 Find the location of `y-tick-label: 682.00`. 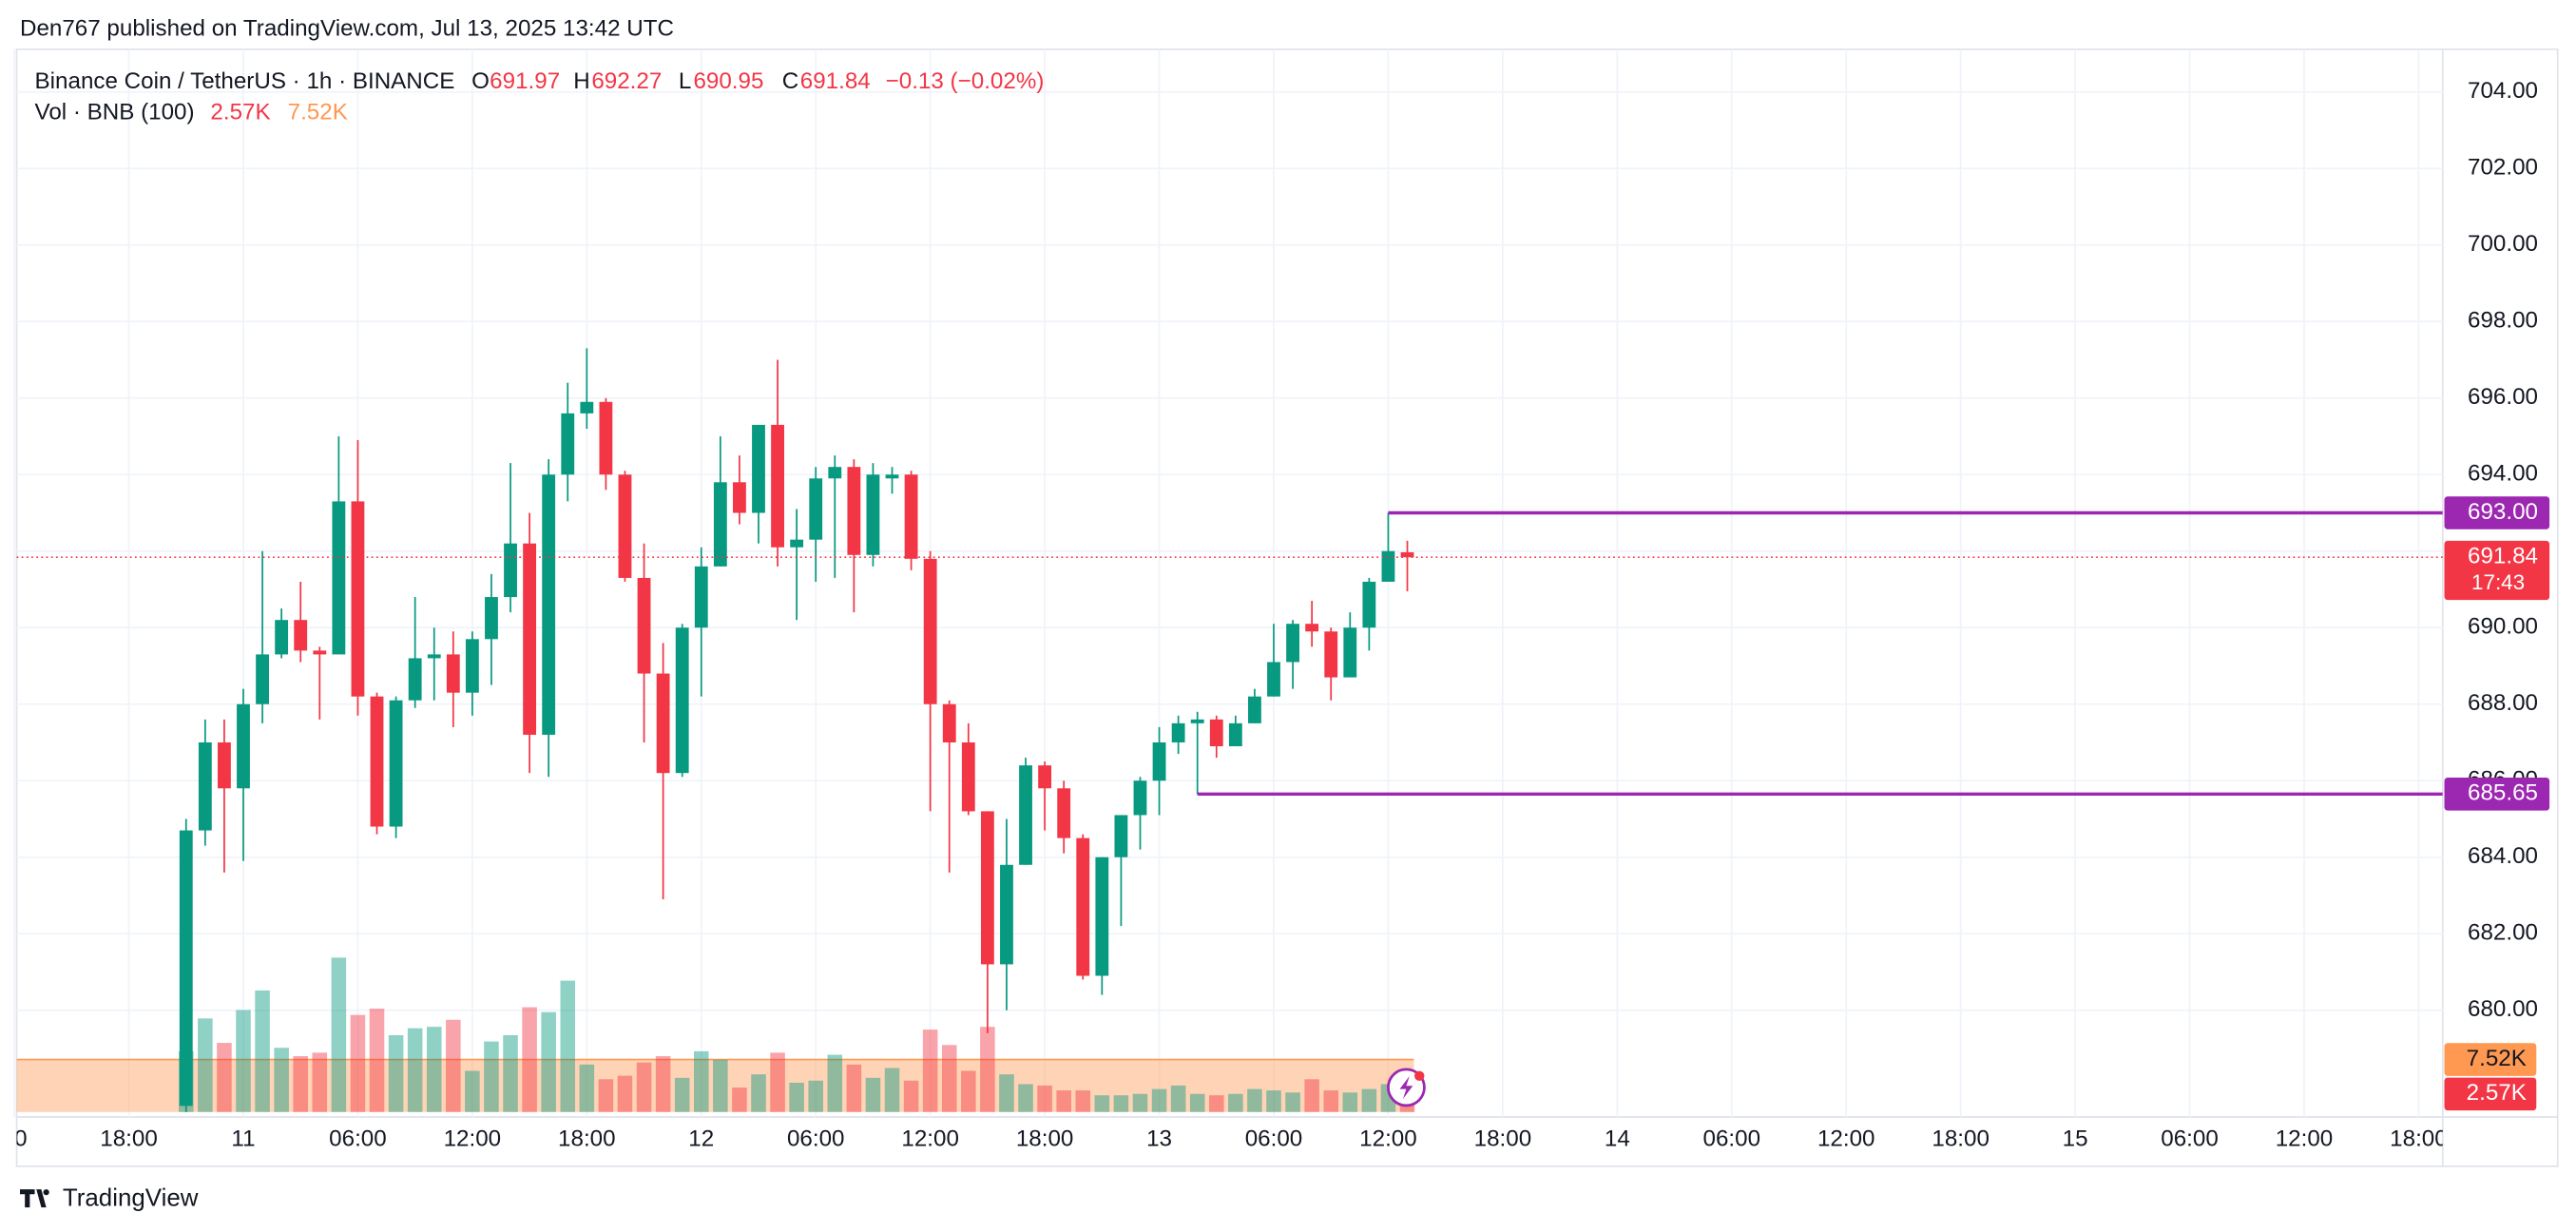

y-tick-label: 682.00 is located at coordinates (2503, 933).